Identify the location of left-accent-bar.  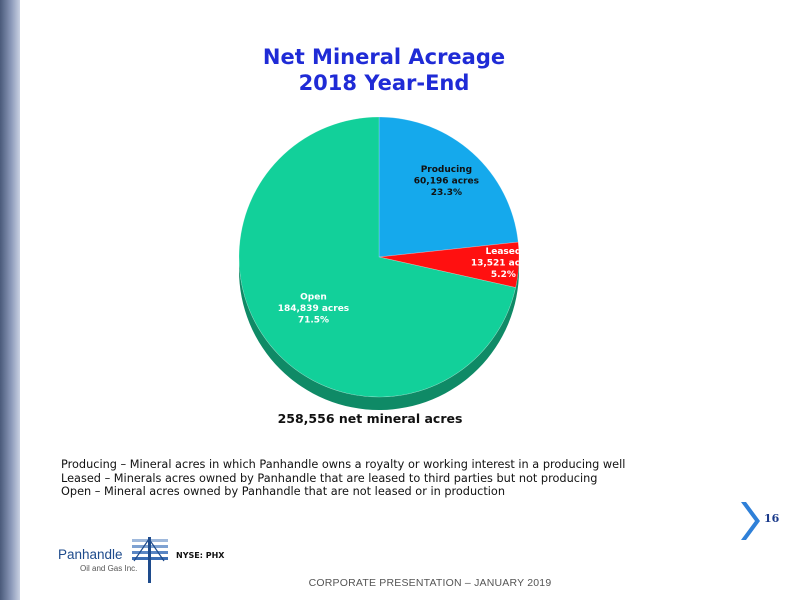
(10, 300).